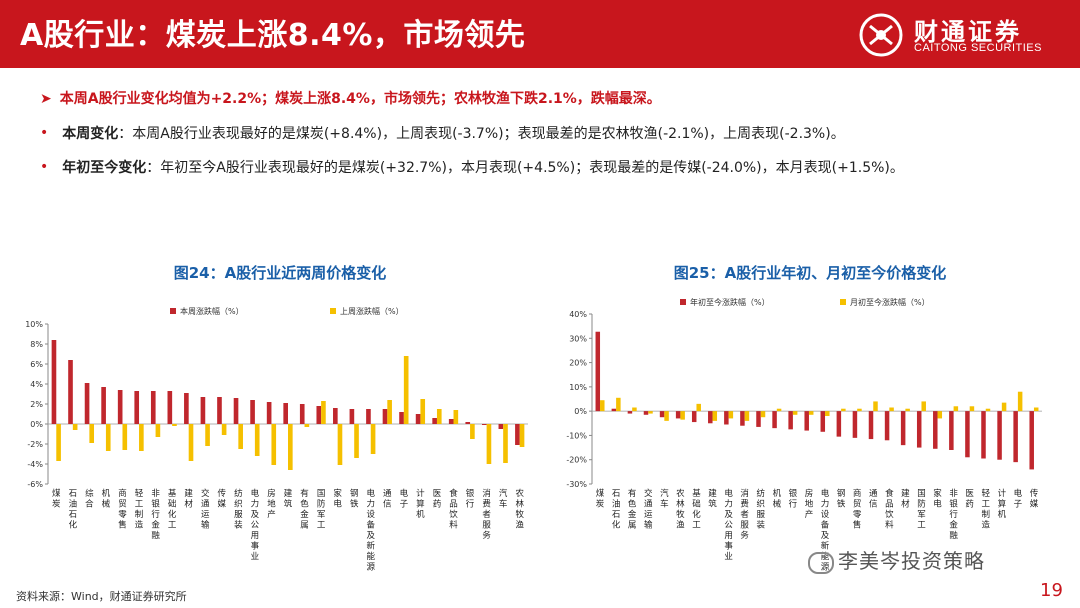  What do you see at coordinates (238, 525) in the screenshot?
I see `x-tick-char: 装` at bounding box center [238, 525].